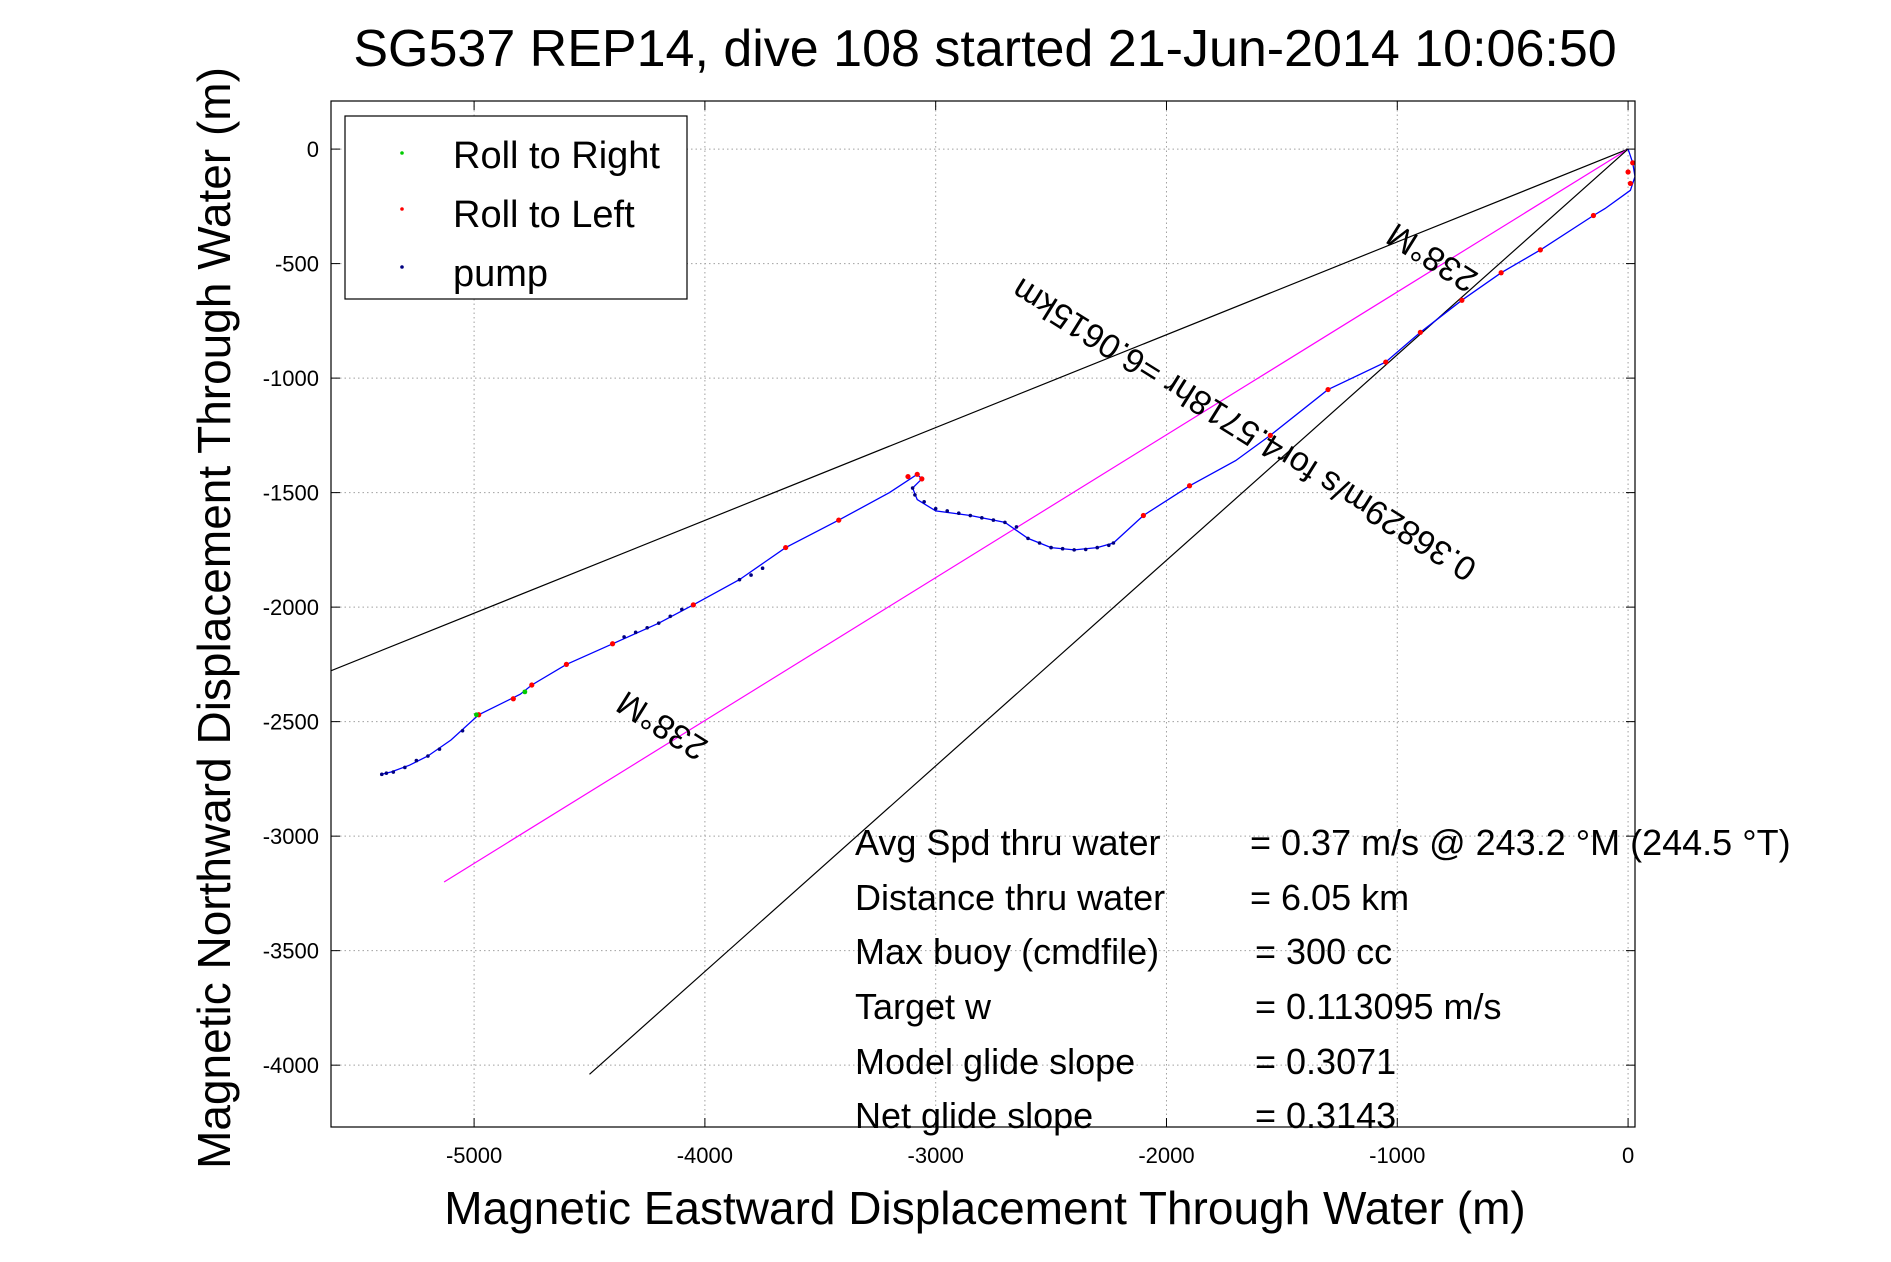 This screenshot has height=1262, width=1891. What do you see at coordinates (1325, 1115) in the screenshot?
I see `stat-value-net-glide-slope: = 0.3143` at bounding box center [1325, 1115].